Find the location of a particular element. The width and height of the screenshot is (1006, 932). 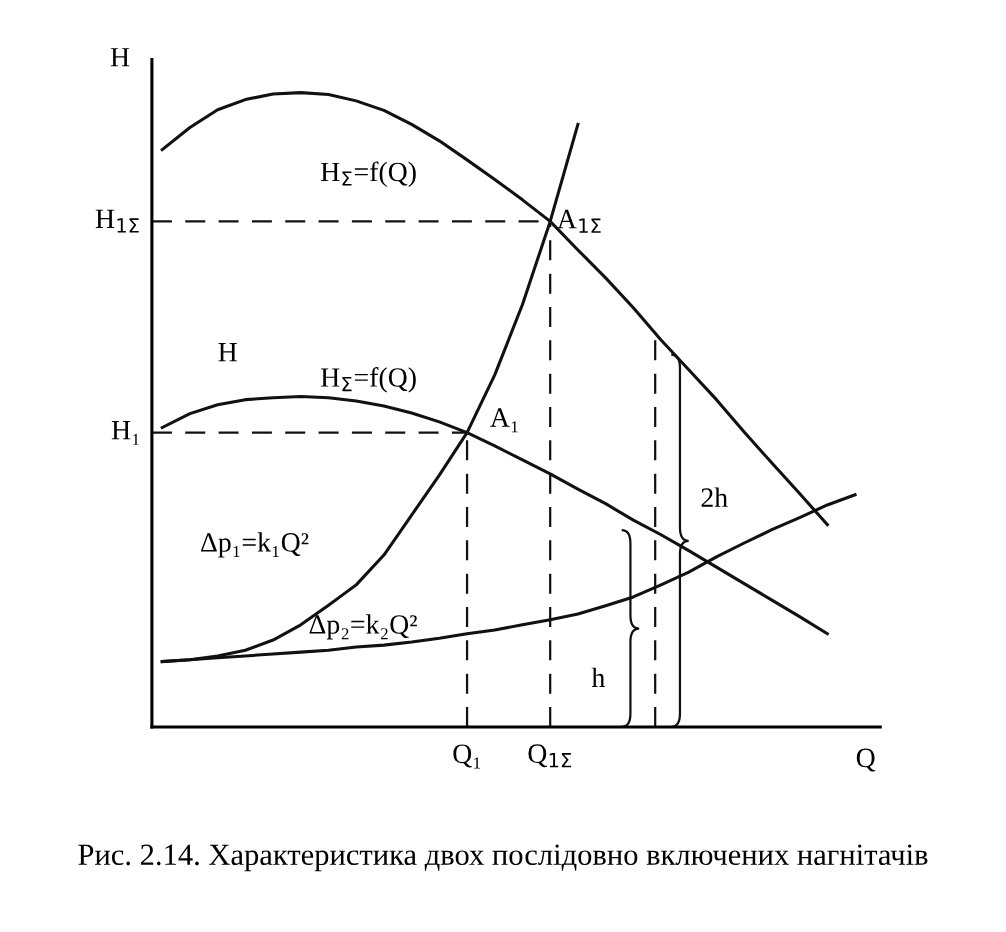

annotation: A₁ is located at coordinates (504, 420).